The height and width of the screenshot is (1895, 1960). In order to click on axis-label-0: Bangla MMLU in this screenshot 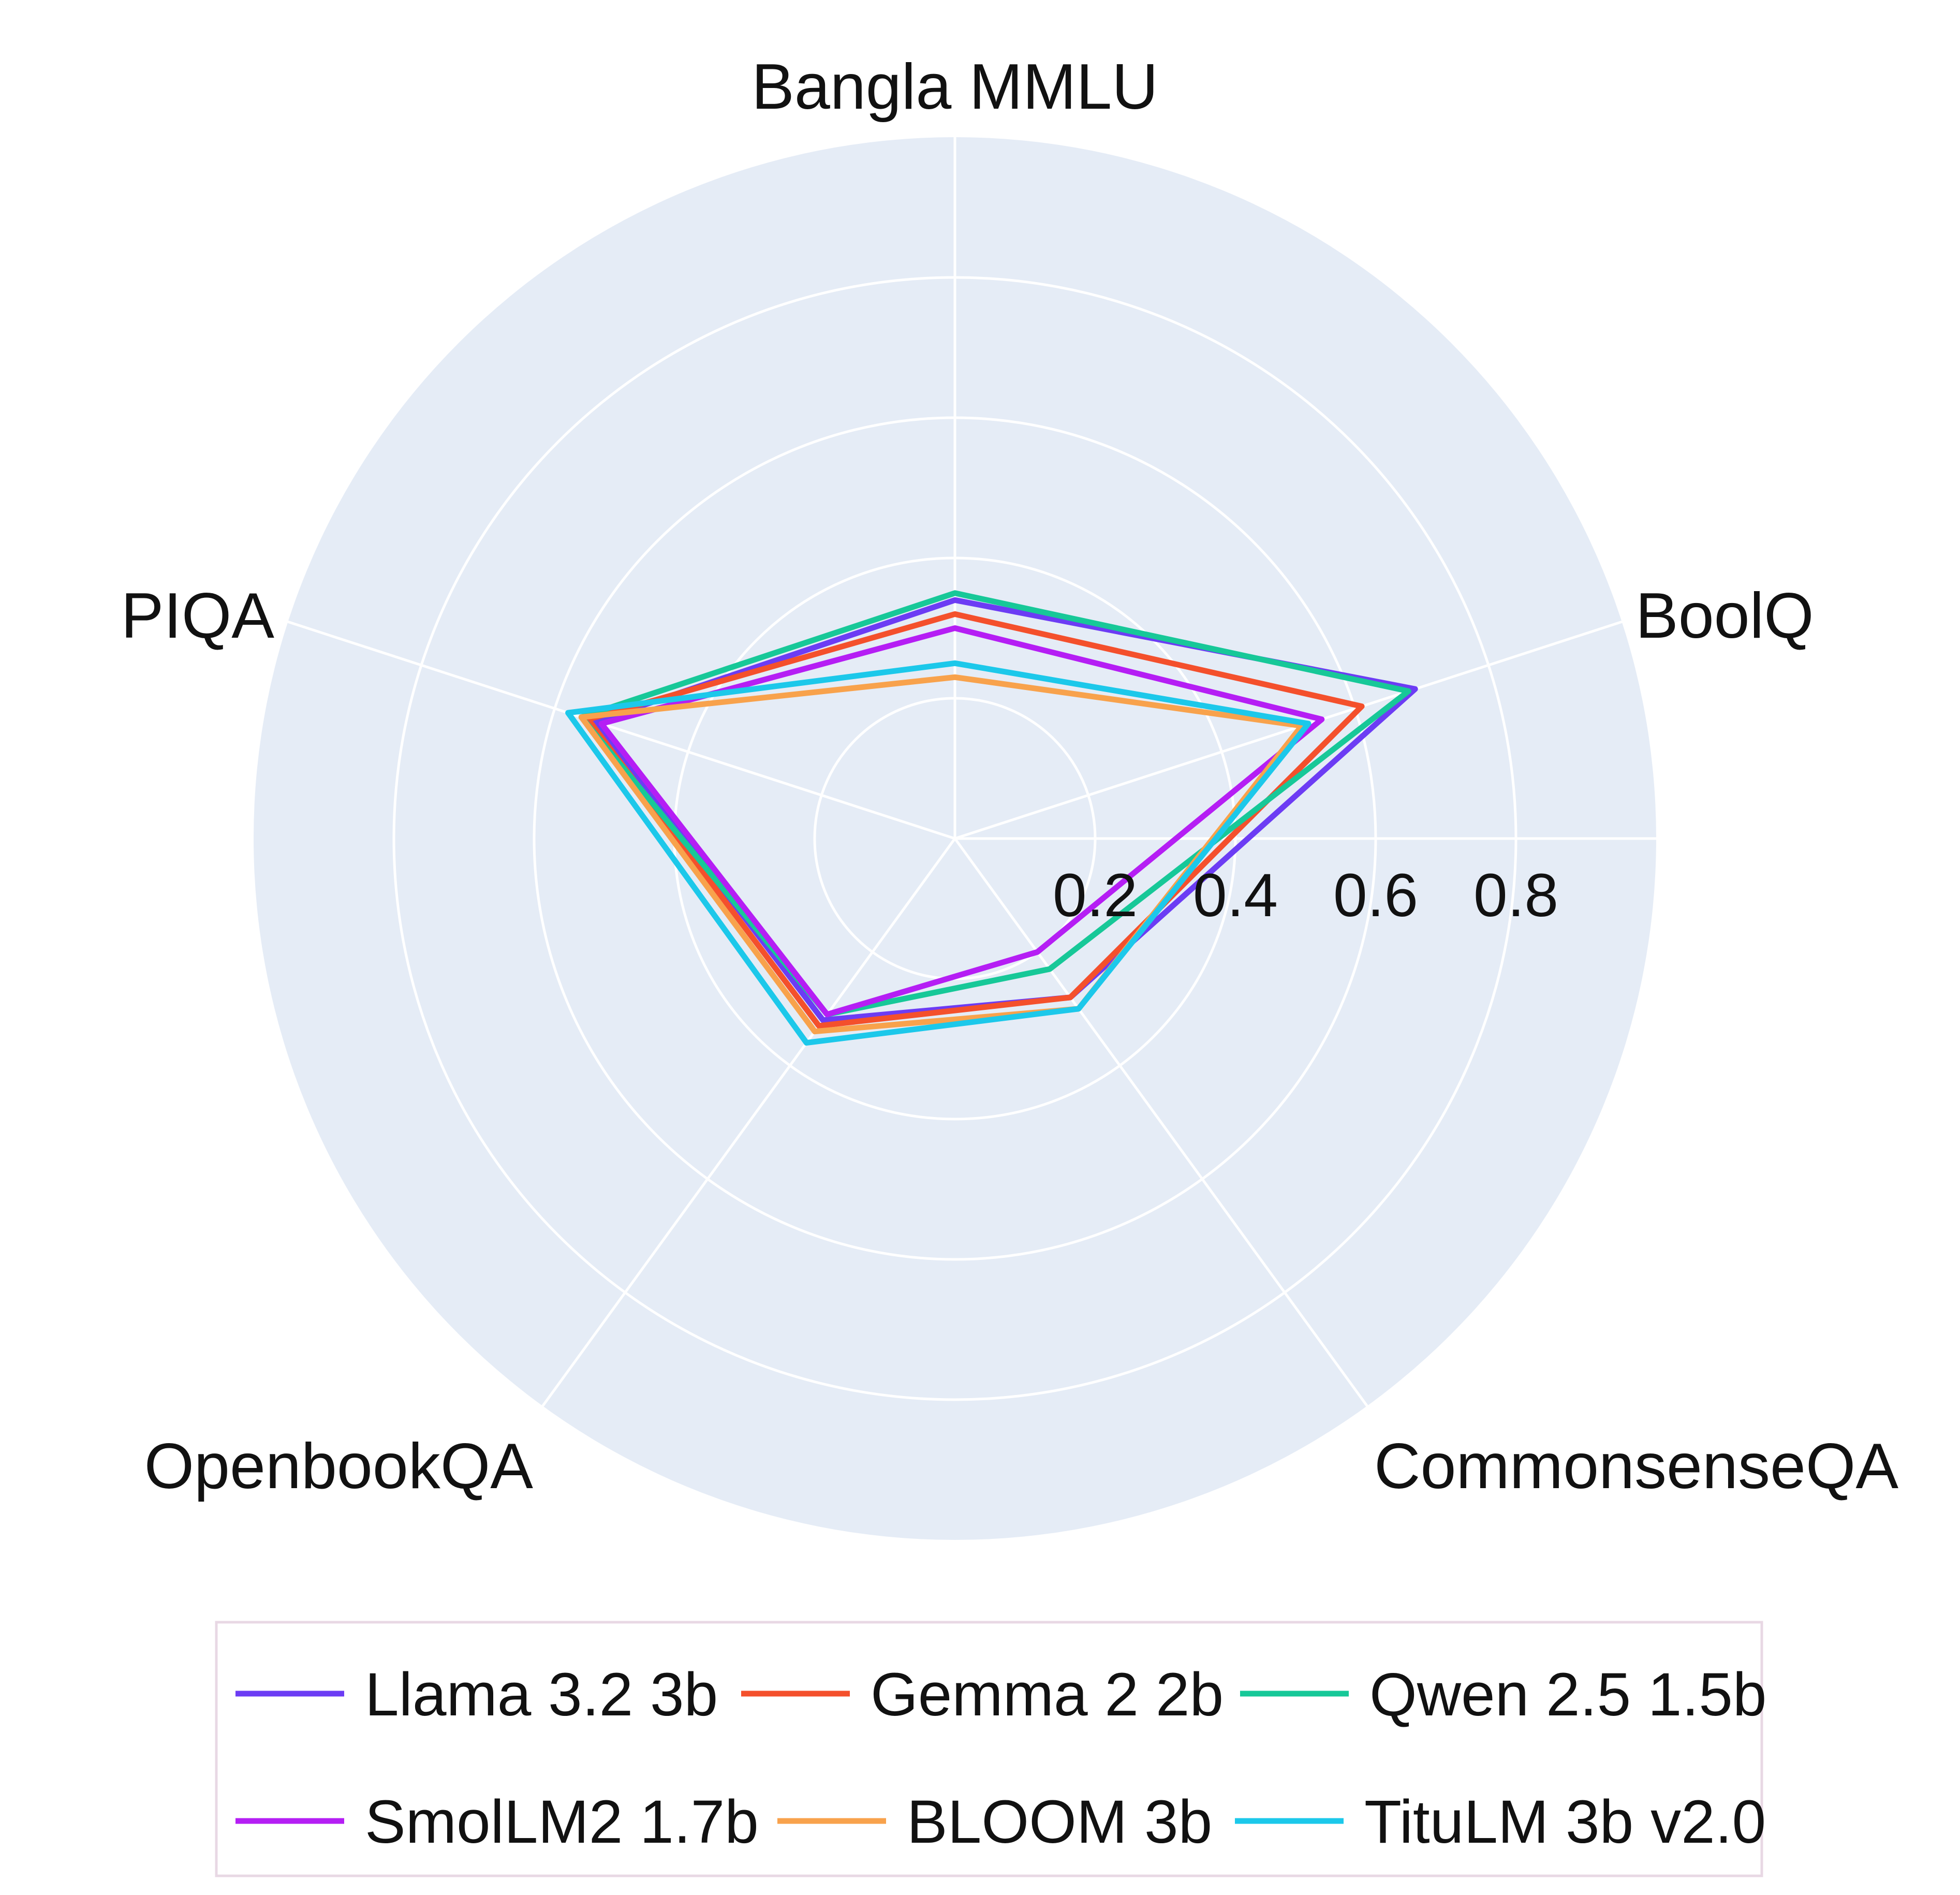, I will do `click(954, 87)`.